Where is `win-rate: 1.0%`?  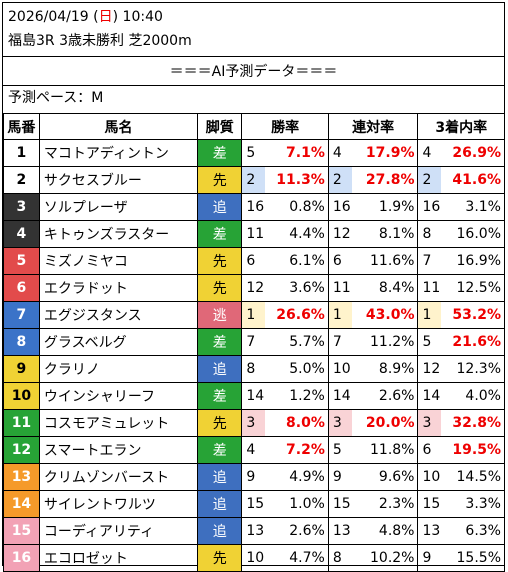 win-rate: 1.0% is located at coordinates (297, 504).